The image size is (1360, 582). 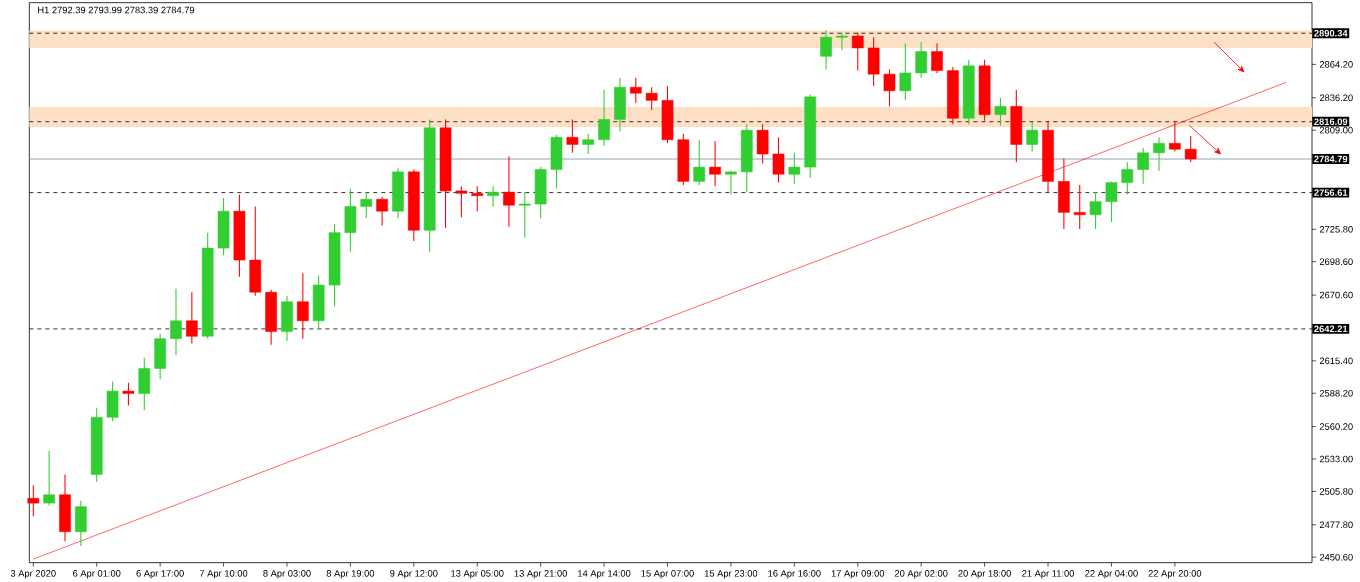 I want to click on ref-line-label: 2784.79, so click(x=1331, y=159).